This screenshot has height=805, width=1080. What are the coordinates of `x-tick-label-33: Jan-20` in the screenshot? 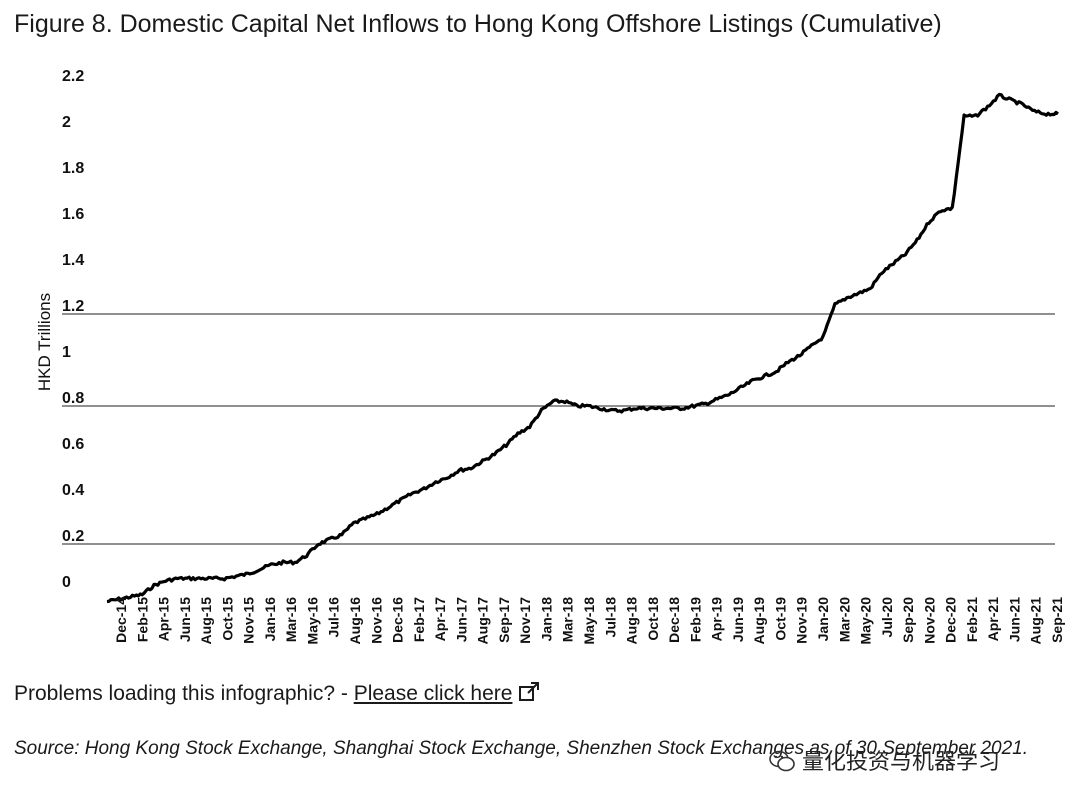 It's located at (823, 619).